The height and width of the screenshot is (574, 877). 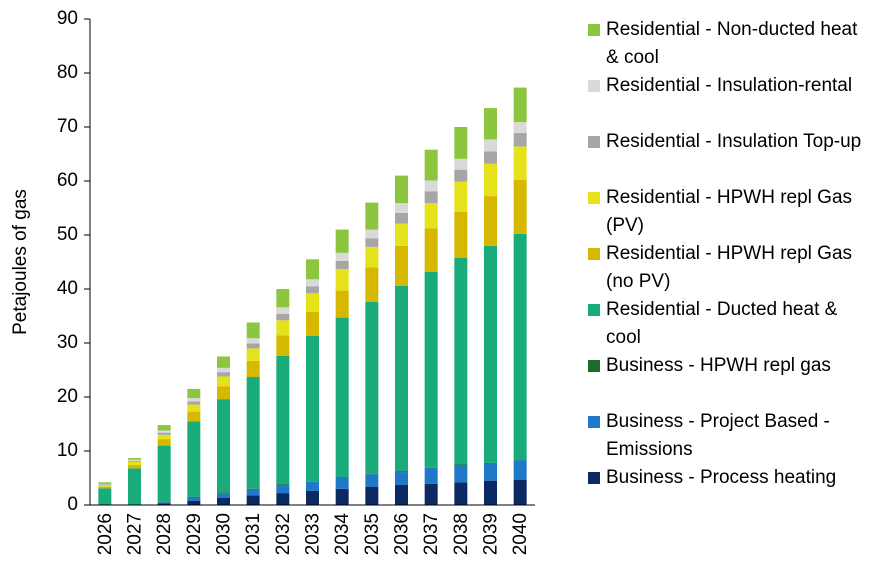 What do you see at coordinates (728, 100) in the screenshot?
I see `legend-item: Residential - Insulation-rental` at bounding box center [728, 100].